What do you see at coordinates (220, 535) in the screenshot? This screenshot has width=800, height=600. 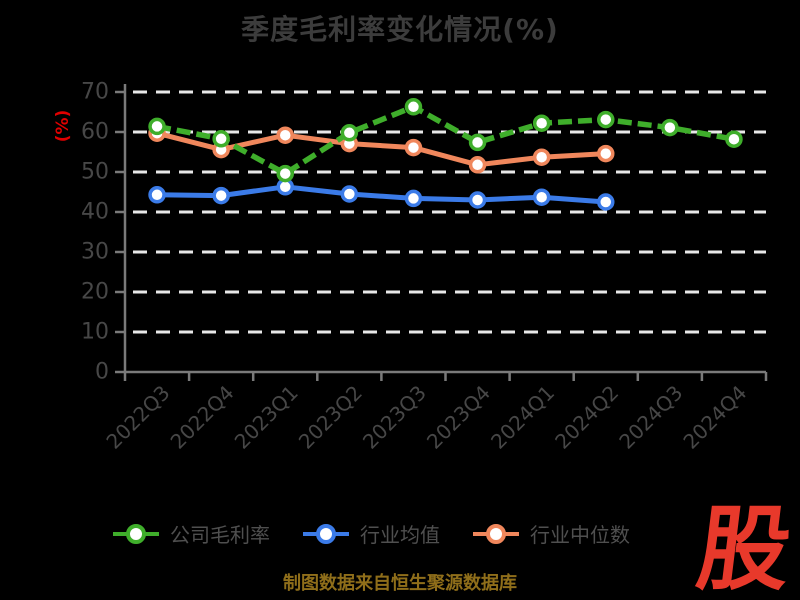 I see `legend-label: 公司毛利率` at bounding box center [220, 535].